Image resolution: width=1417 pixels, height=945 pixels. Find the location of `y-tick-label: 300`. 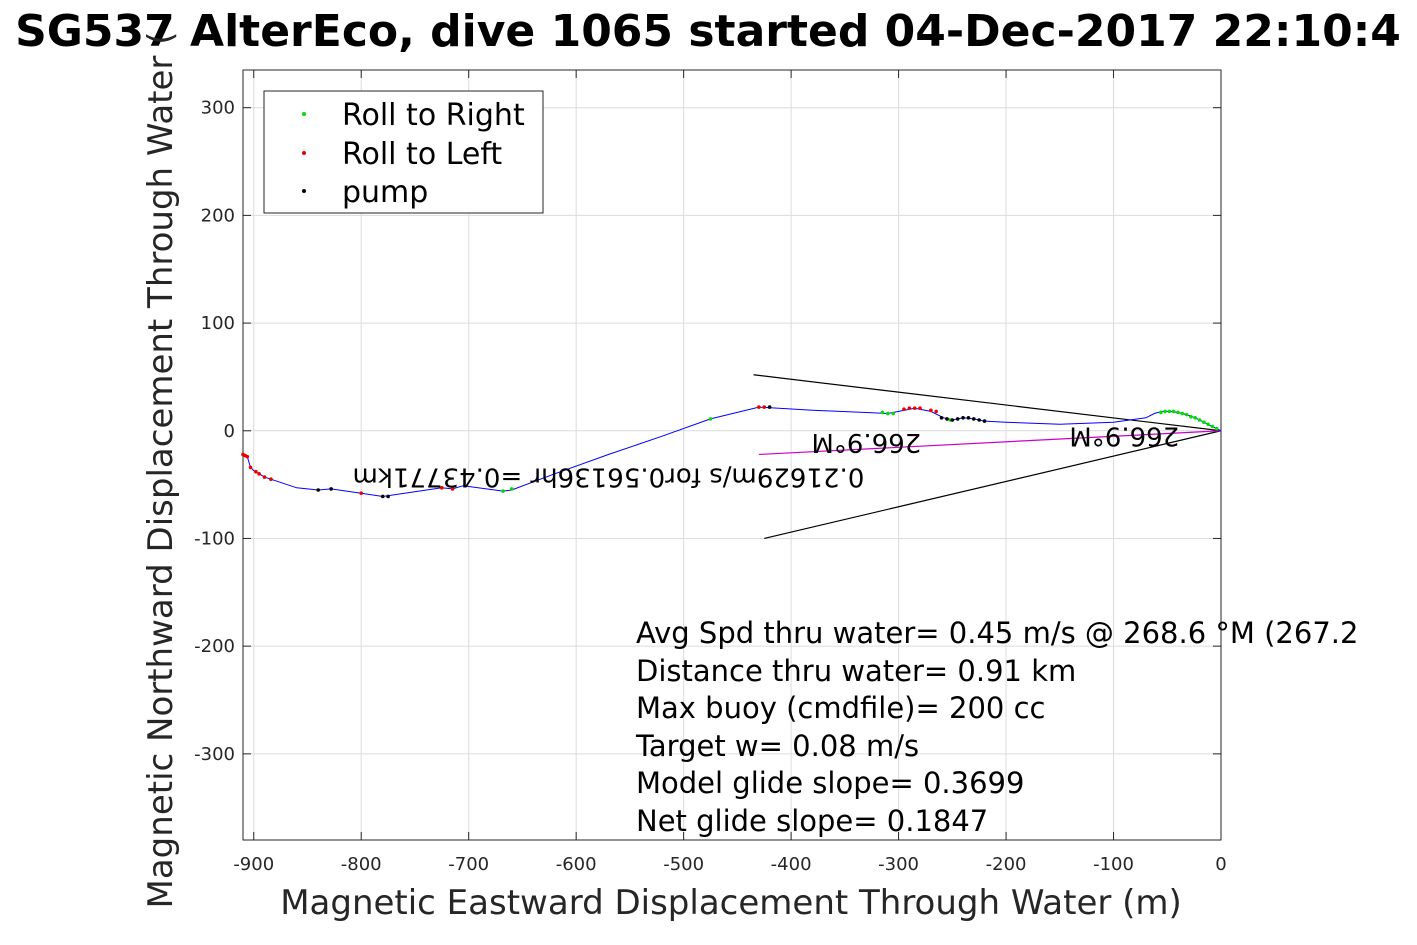

y-tick-label: 300 is located at coordinates (218, 108).